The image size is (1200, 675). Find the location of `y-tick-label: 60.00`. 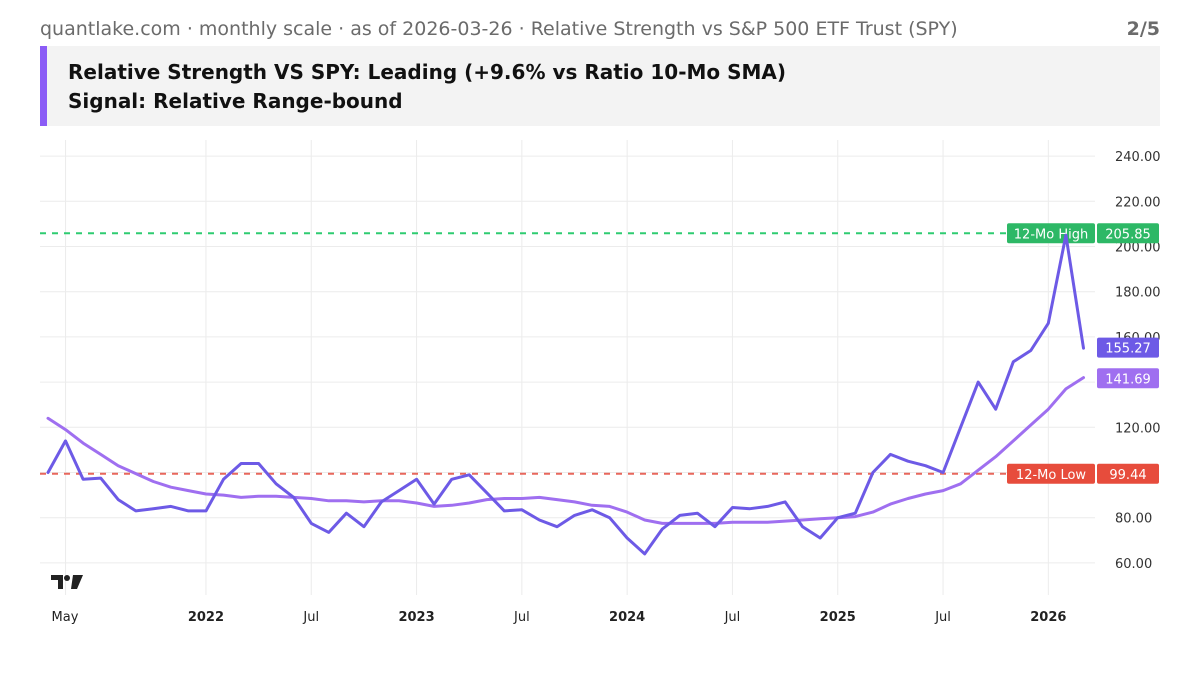

y-tick-label: 60.00 is located at coordinates (1133, 564).